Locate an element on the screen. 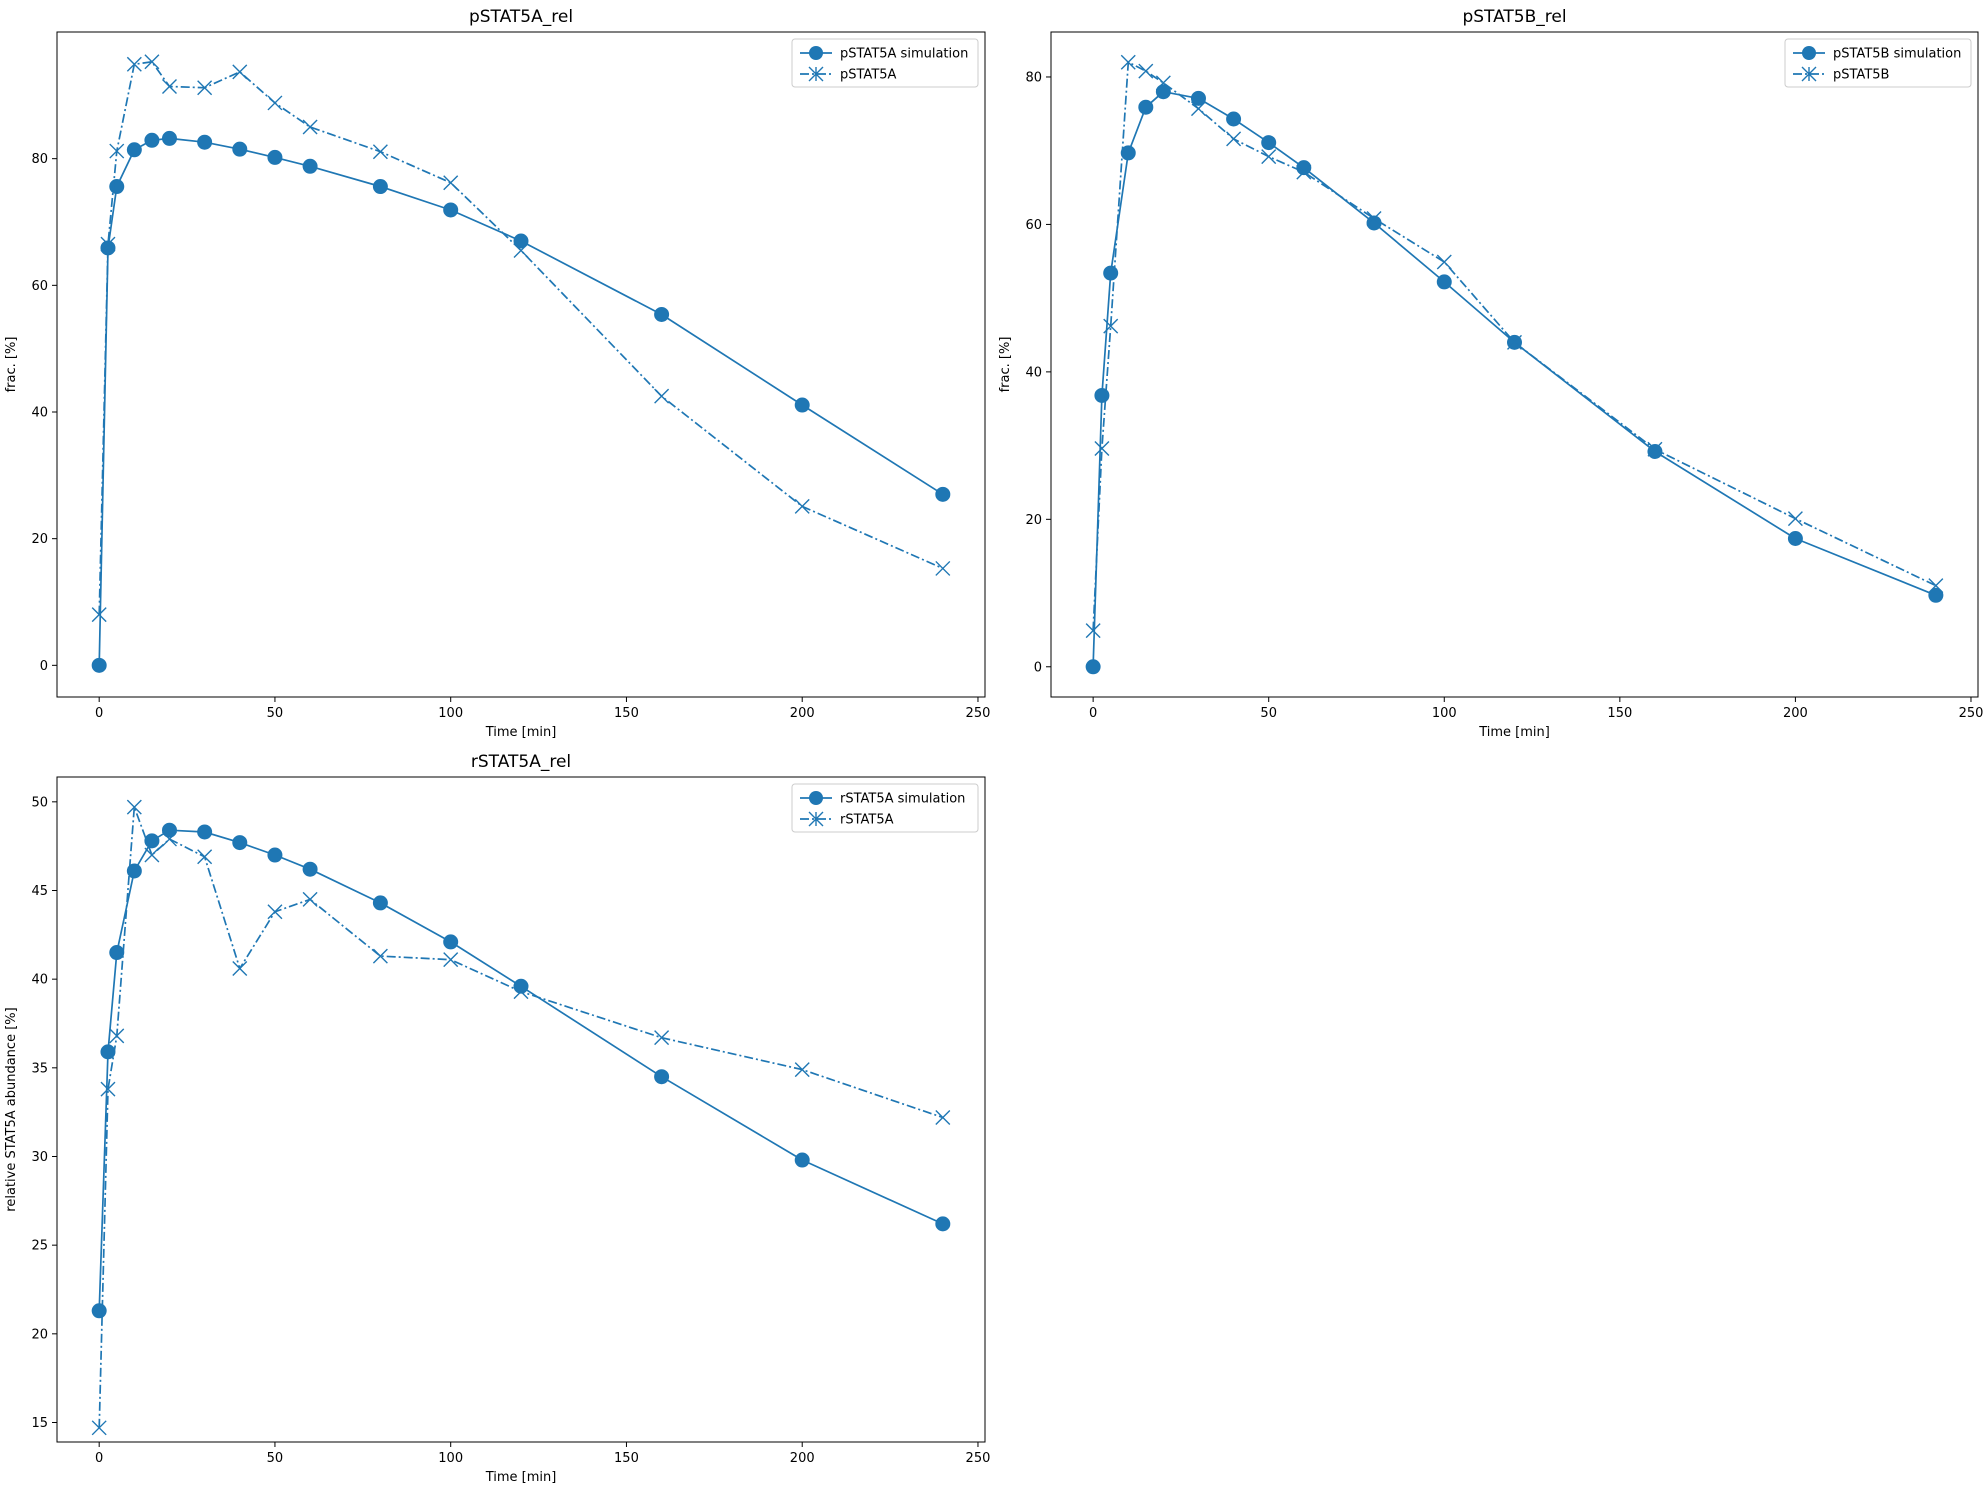  chart-title: pSTAT5B_rel is located at coordinates (1514, 17).